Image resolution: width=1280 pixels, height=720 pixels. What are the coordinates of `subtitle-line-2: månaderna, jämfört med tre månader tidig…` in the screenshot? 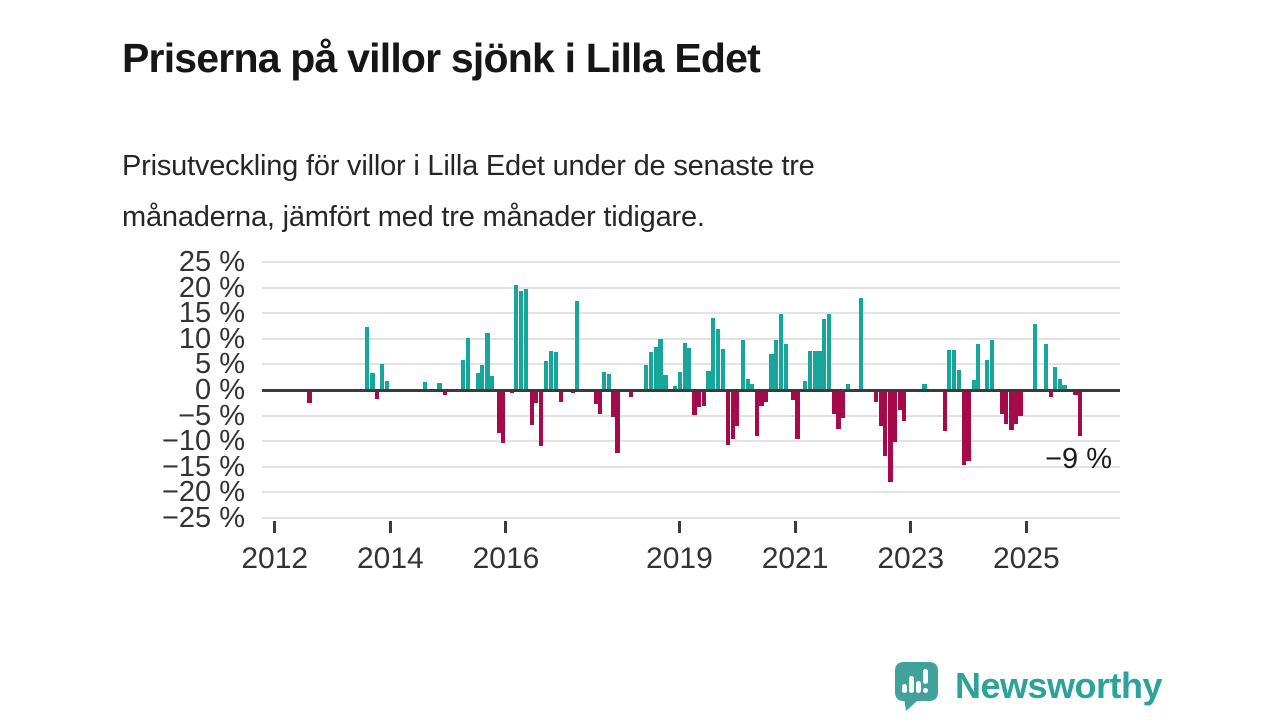 It's located at (413, 217).